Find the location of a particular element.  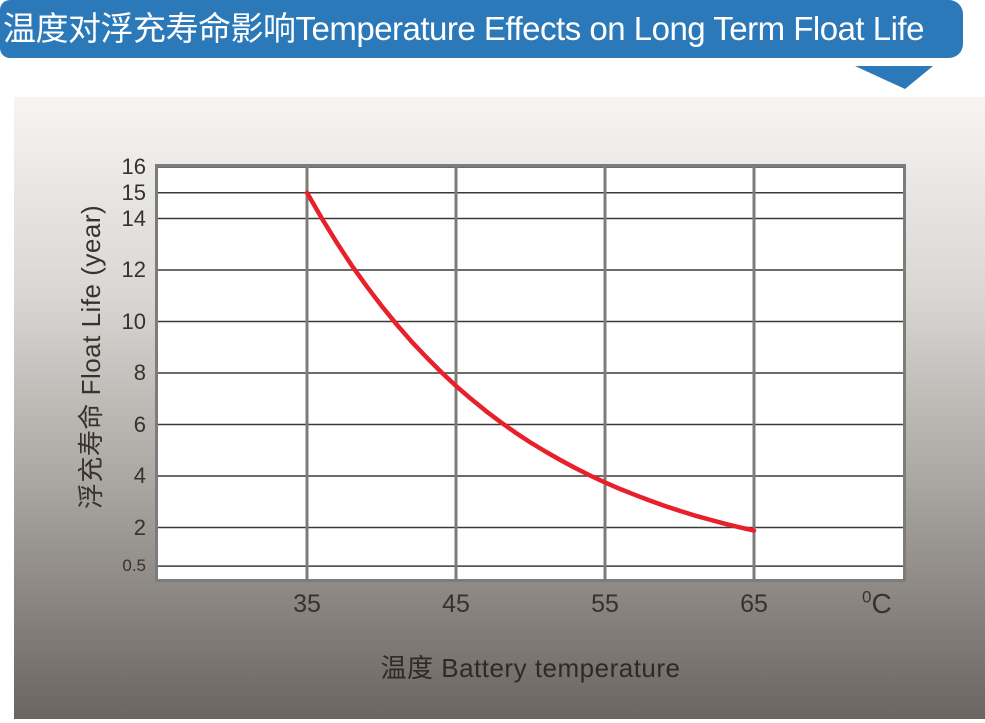

degree-symbol: 0 is located at coordinates (867, 597).